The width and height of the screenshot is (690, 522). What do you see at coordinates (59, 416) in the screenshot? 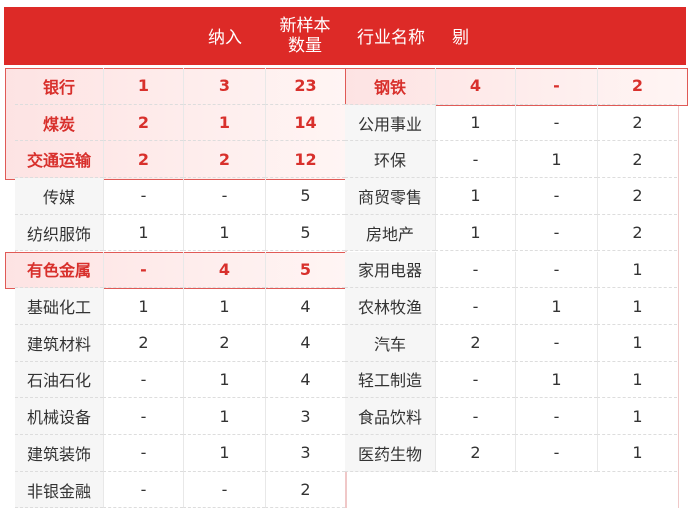
I see `industry-name-cell: 机械设备` at bounding box center [59, 416].